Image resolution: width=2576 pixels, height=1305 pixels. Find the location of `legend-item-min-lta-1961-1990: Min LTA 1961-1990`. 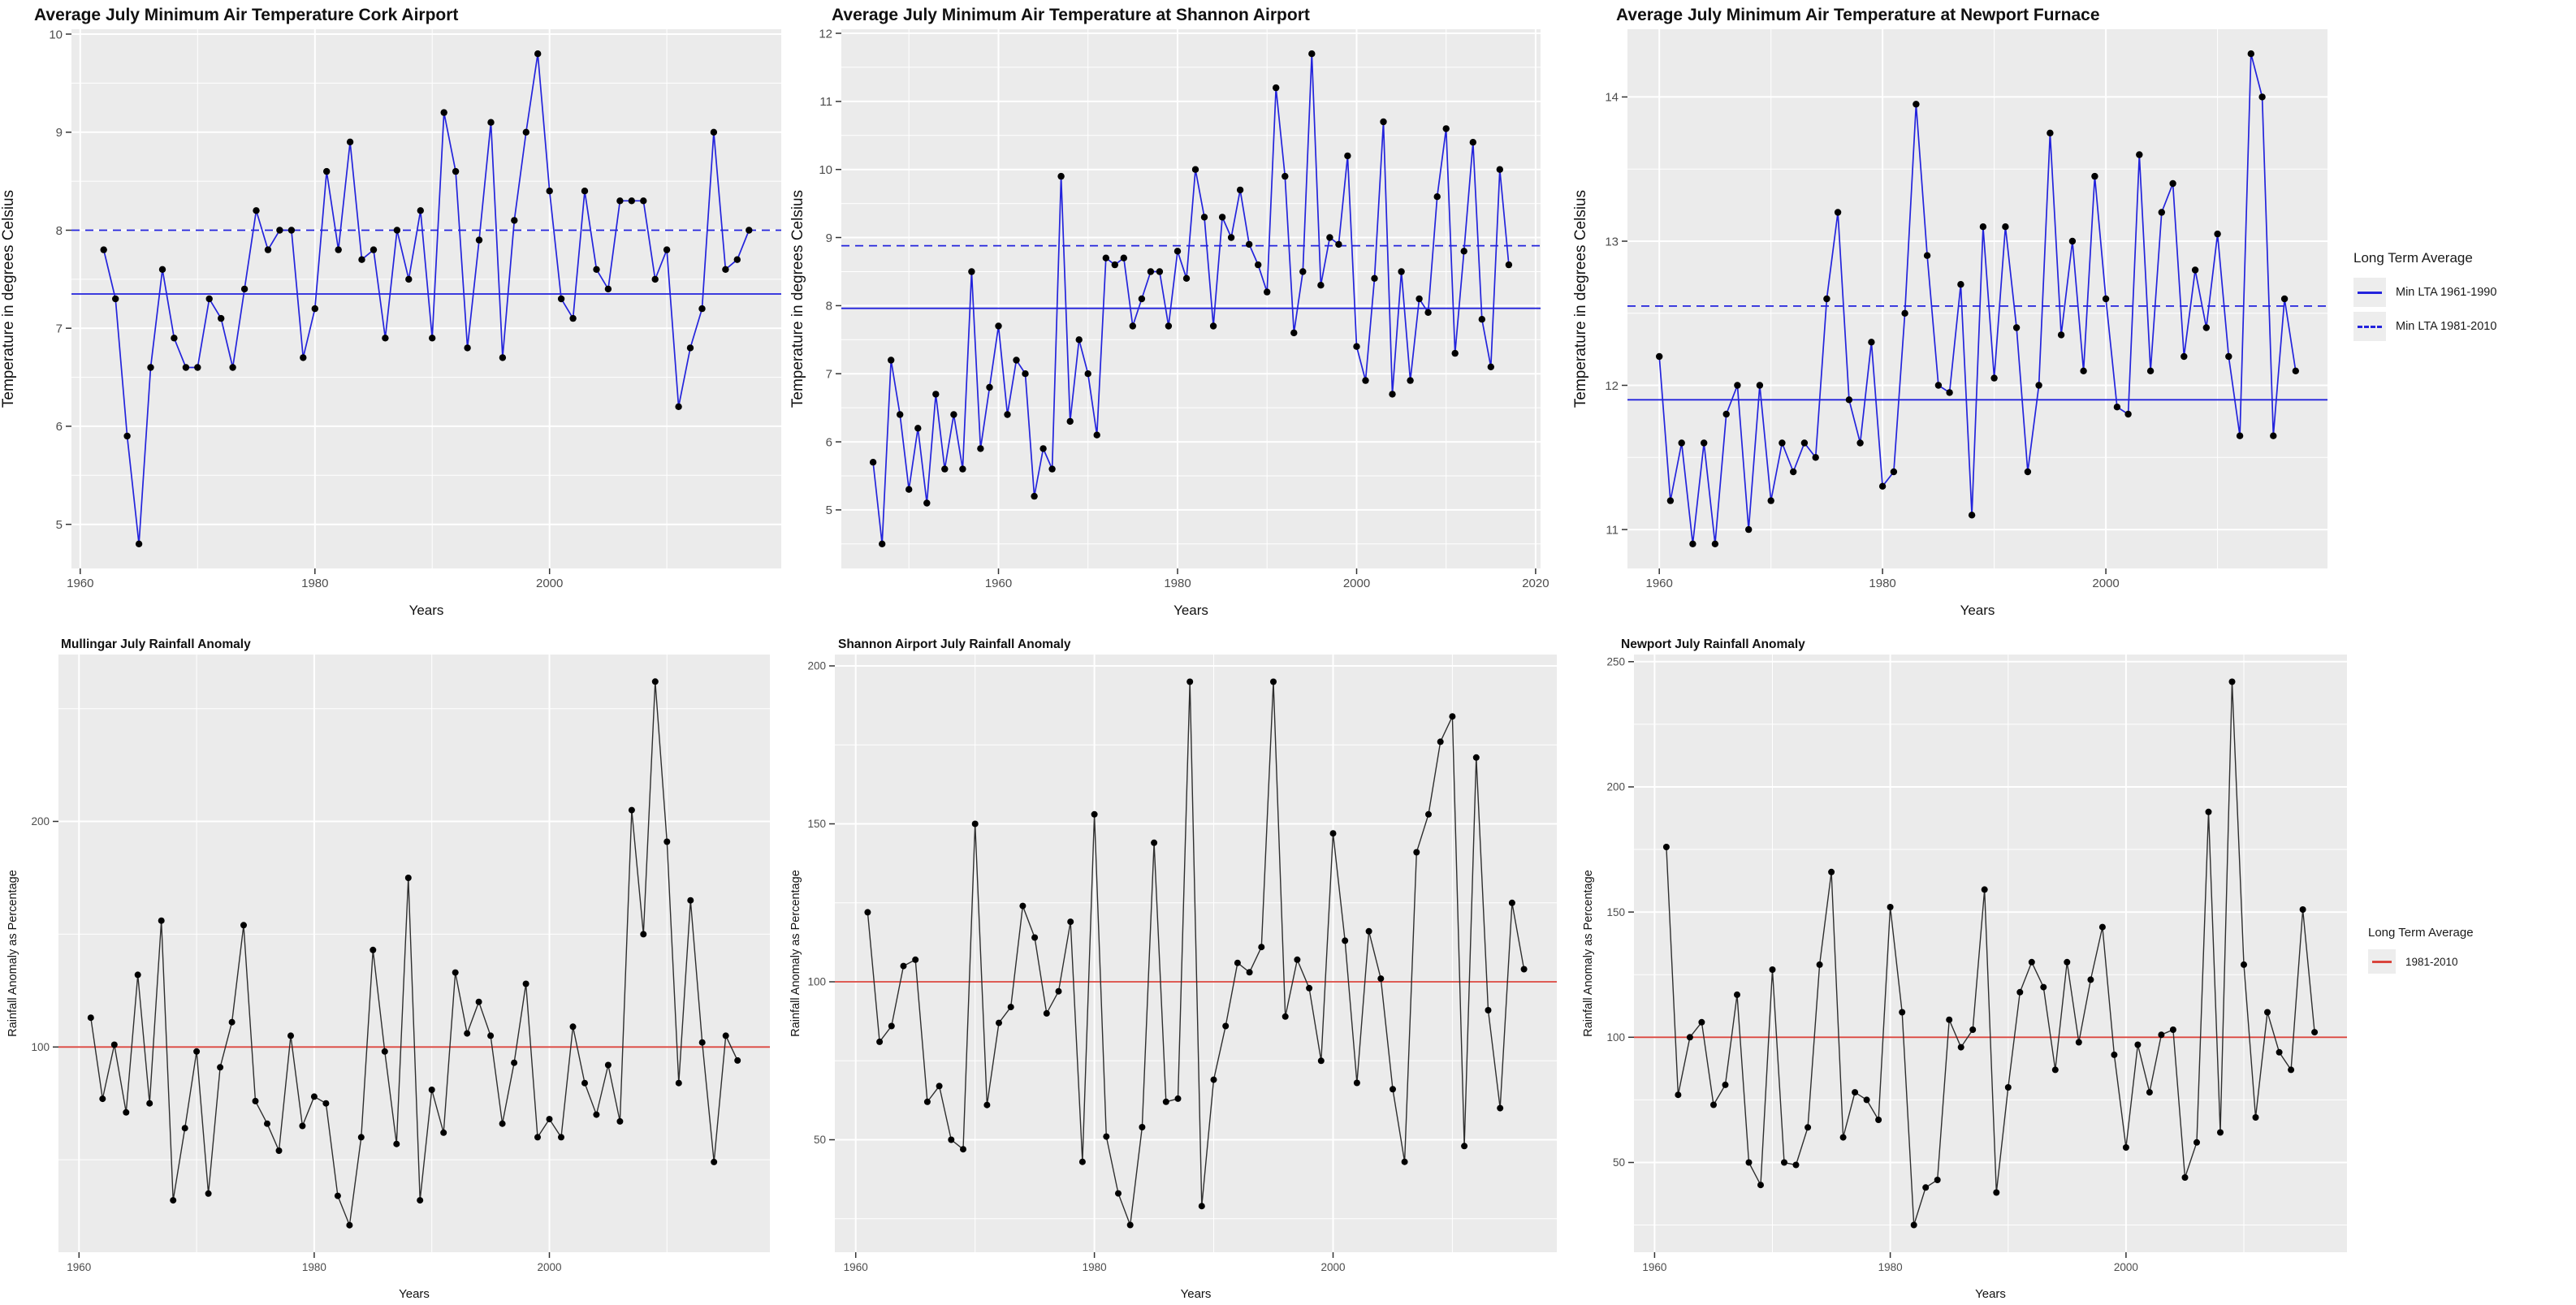

legend-item-min-lta-1961-1990: Min LTA 1961-1990 is located at coordinates (2424, 292).